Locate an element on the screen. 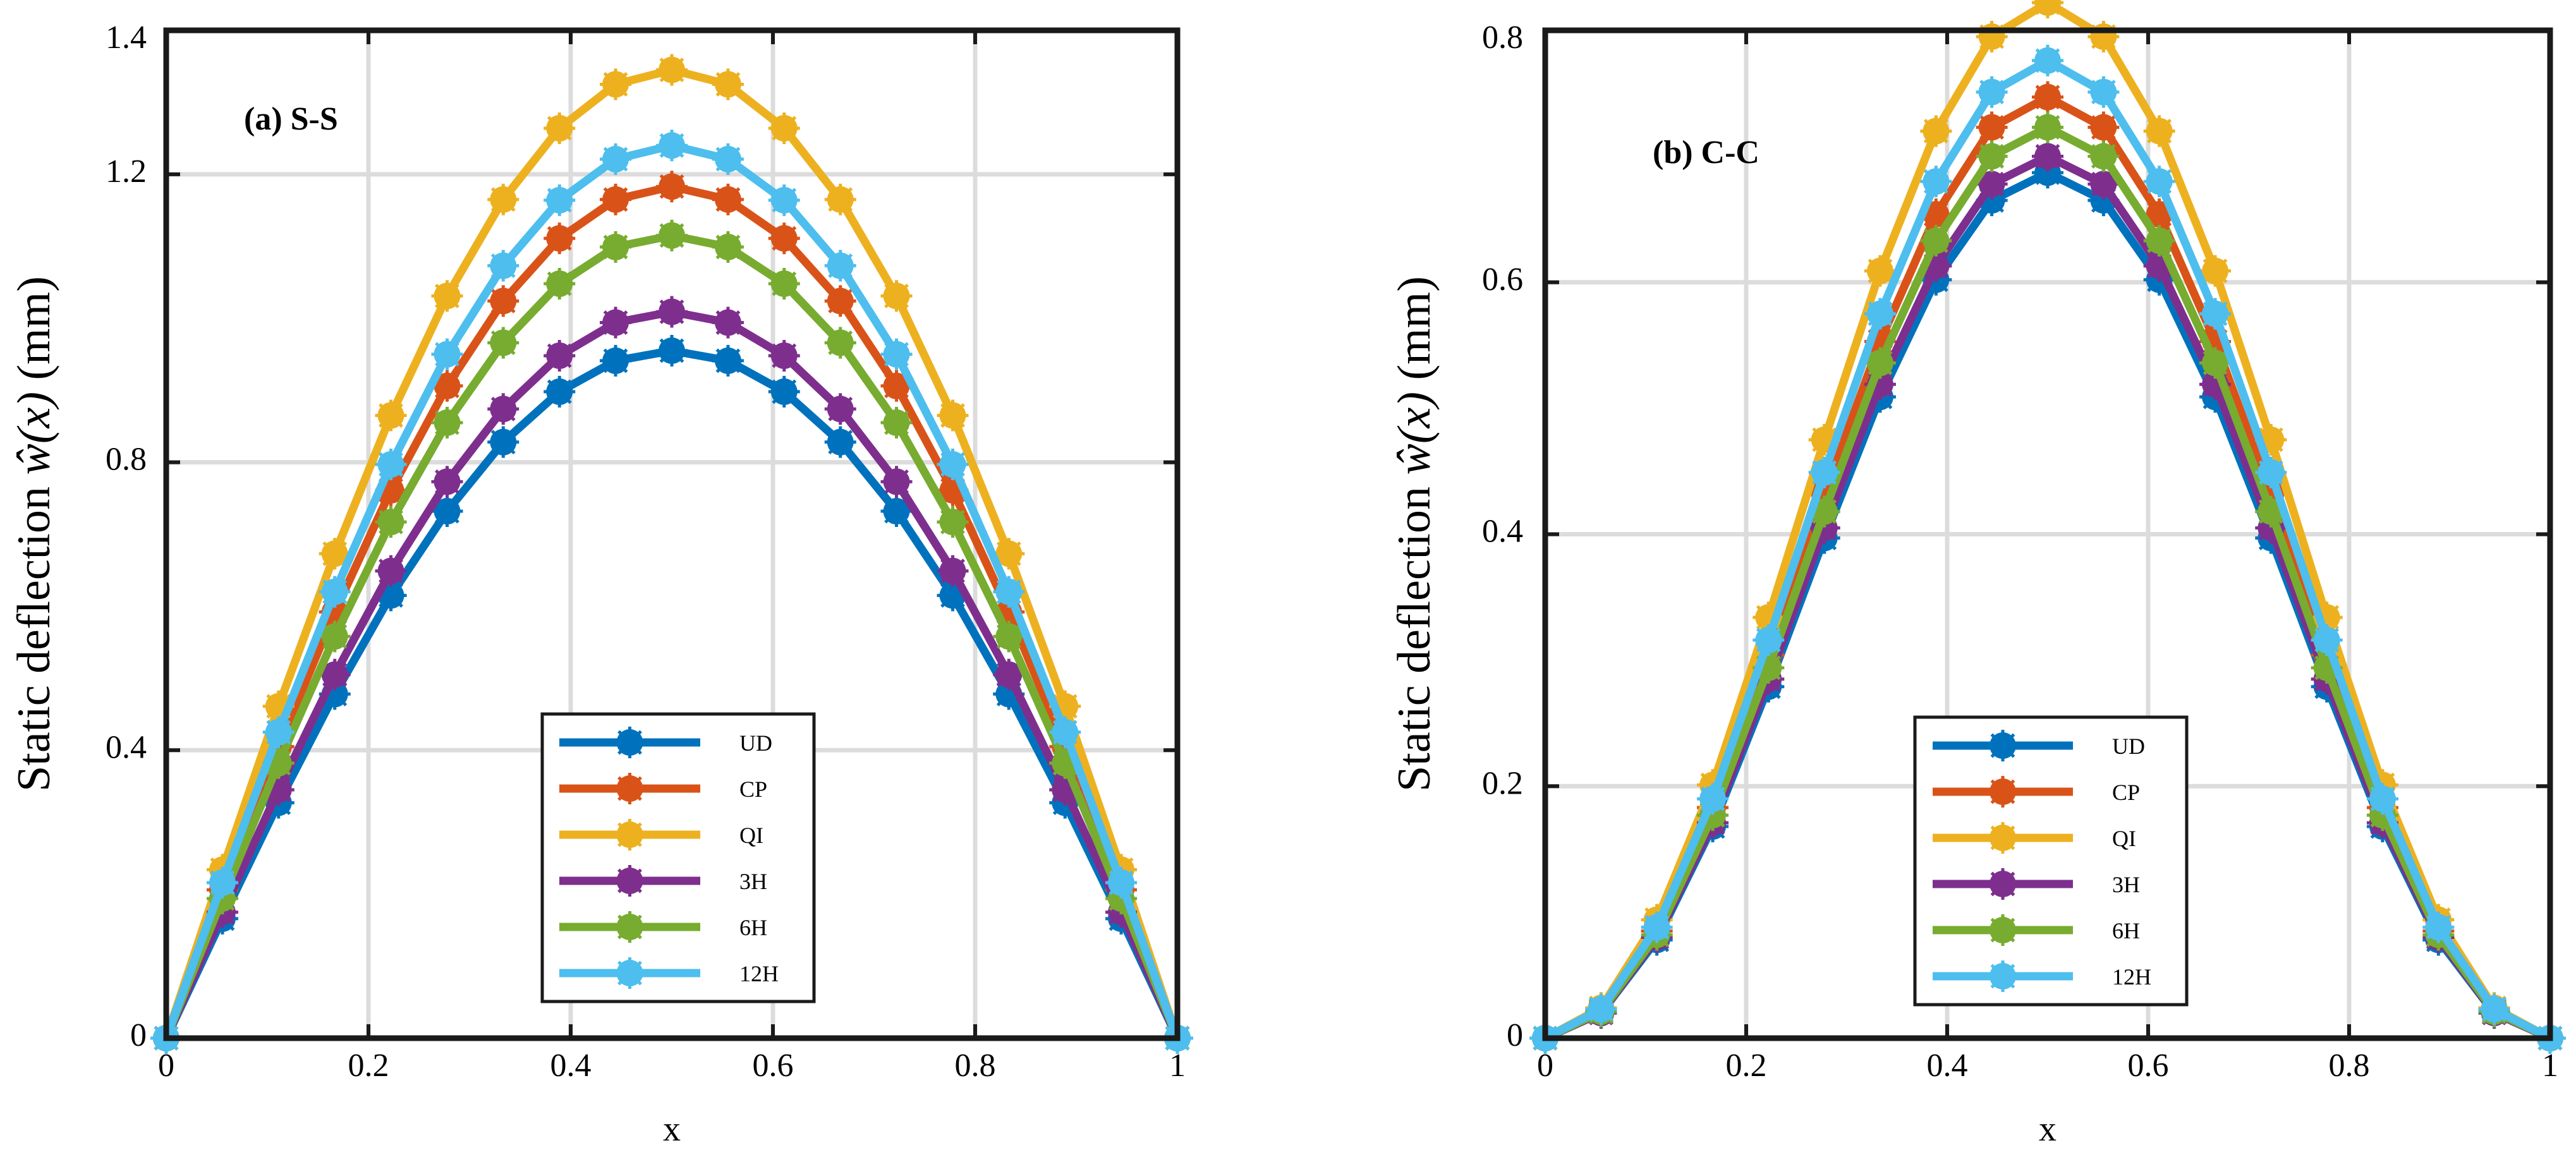  legend-label: CP is located at coordinates (753, 789).